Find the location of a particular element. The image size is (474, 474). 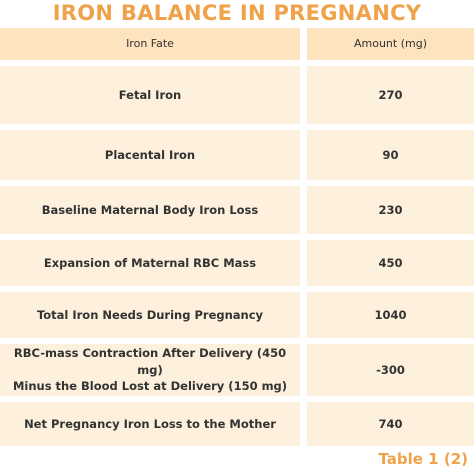

iron-fate: Fetal Iron is located at coordinates (150, 95).